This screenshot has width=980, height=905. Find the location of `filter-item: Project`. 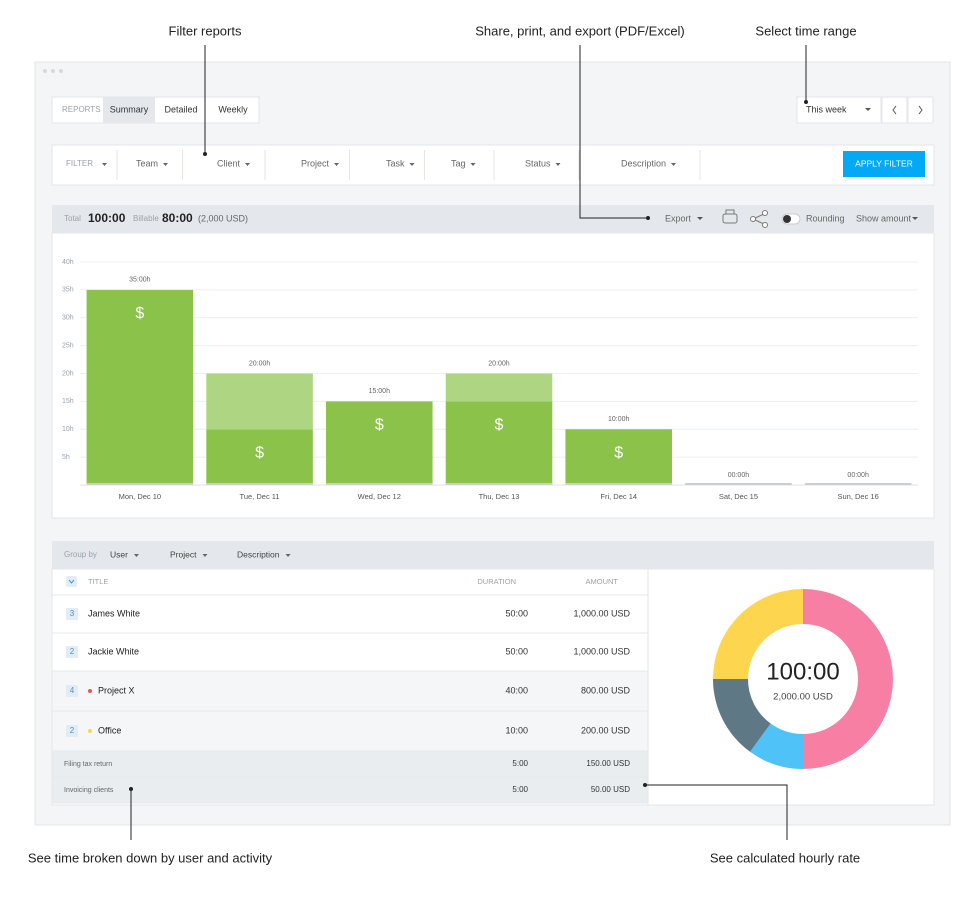

filter-item: Project is located at coordinates (315, 163).